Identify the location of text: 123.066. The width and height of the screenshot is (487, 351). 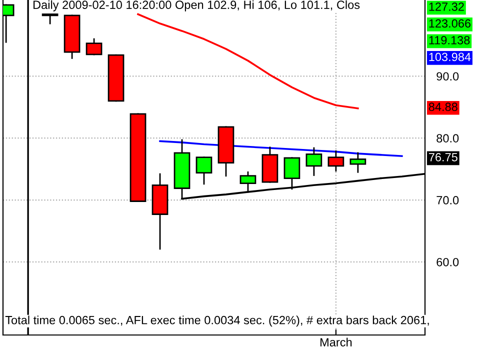
(450, 23).